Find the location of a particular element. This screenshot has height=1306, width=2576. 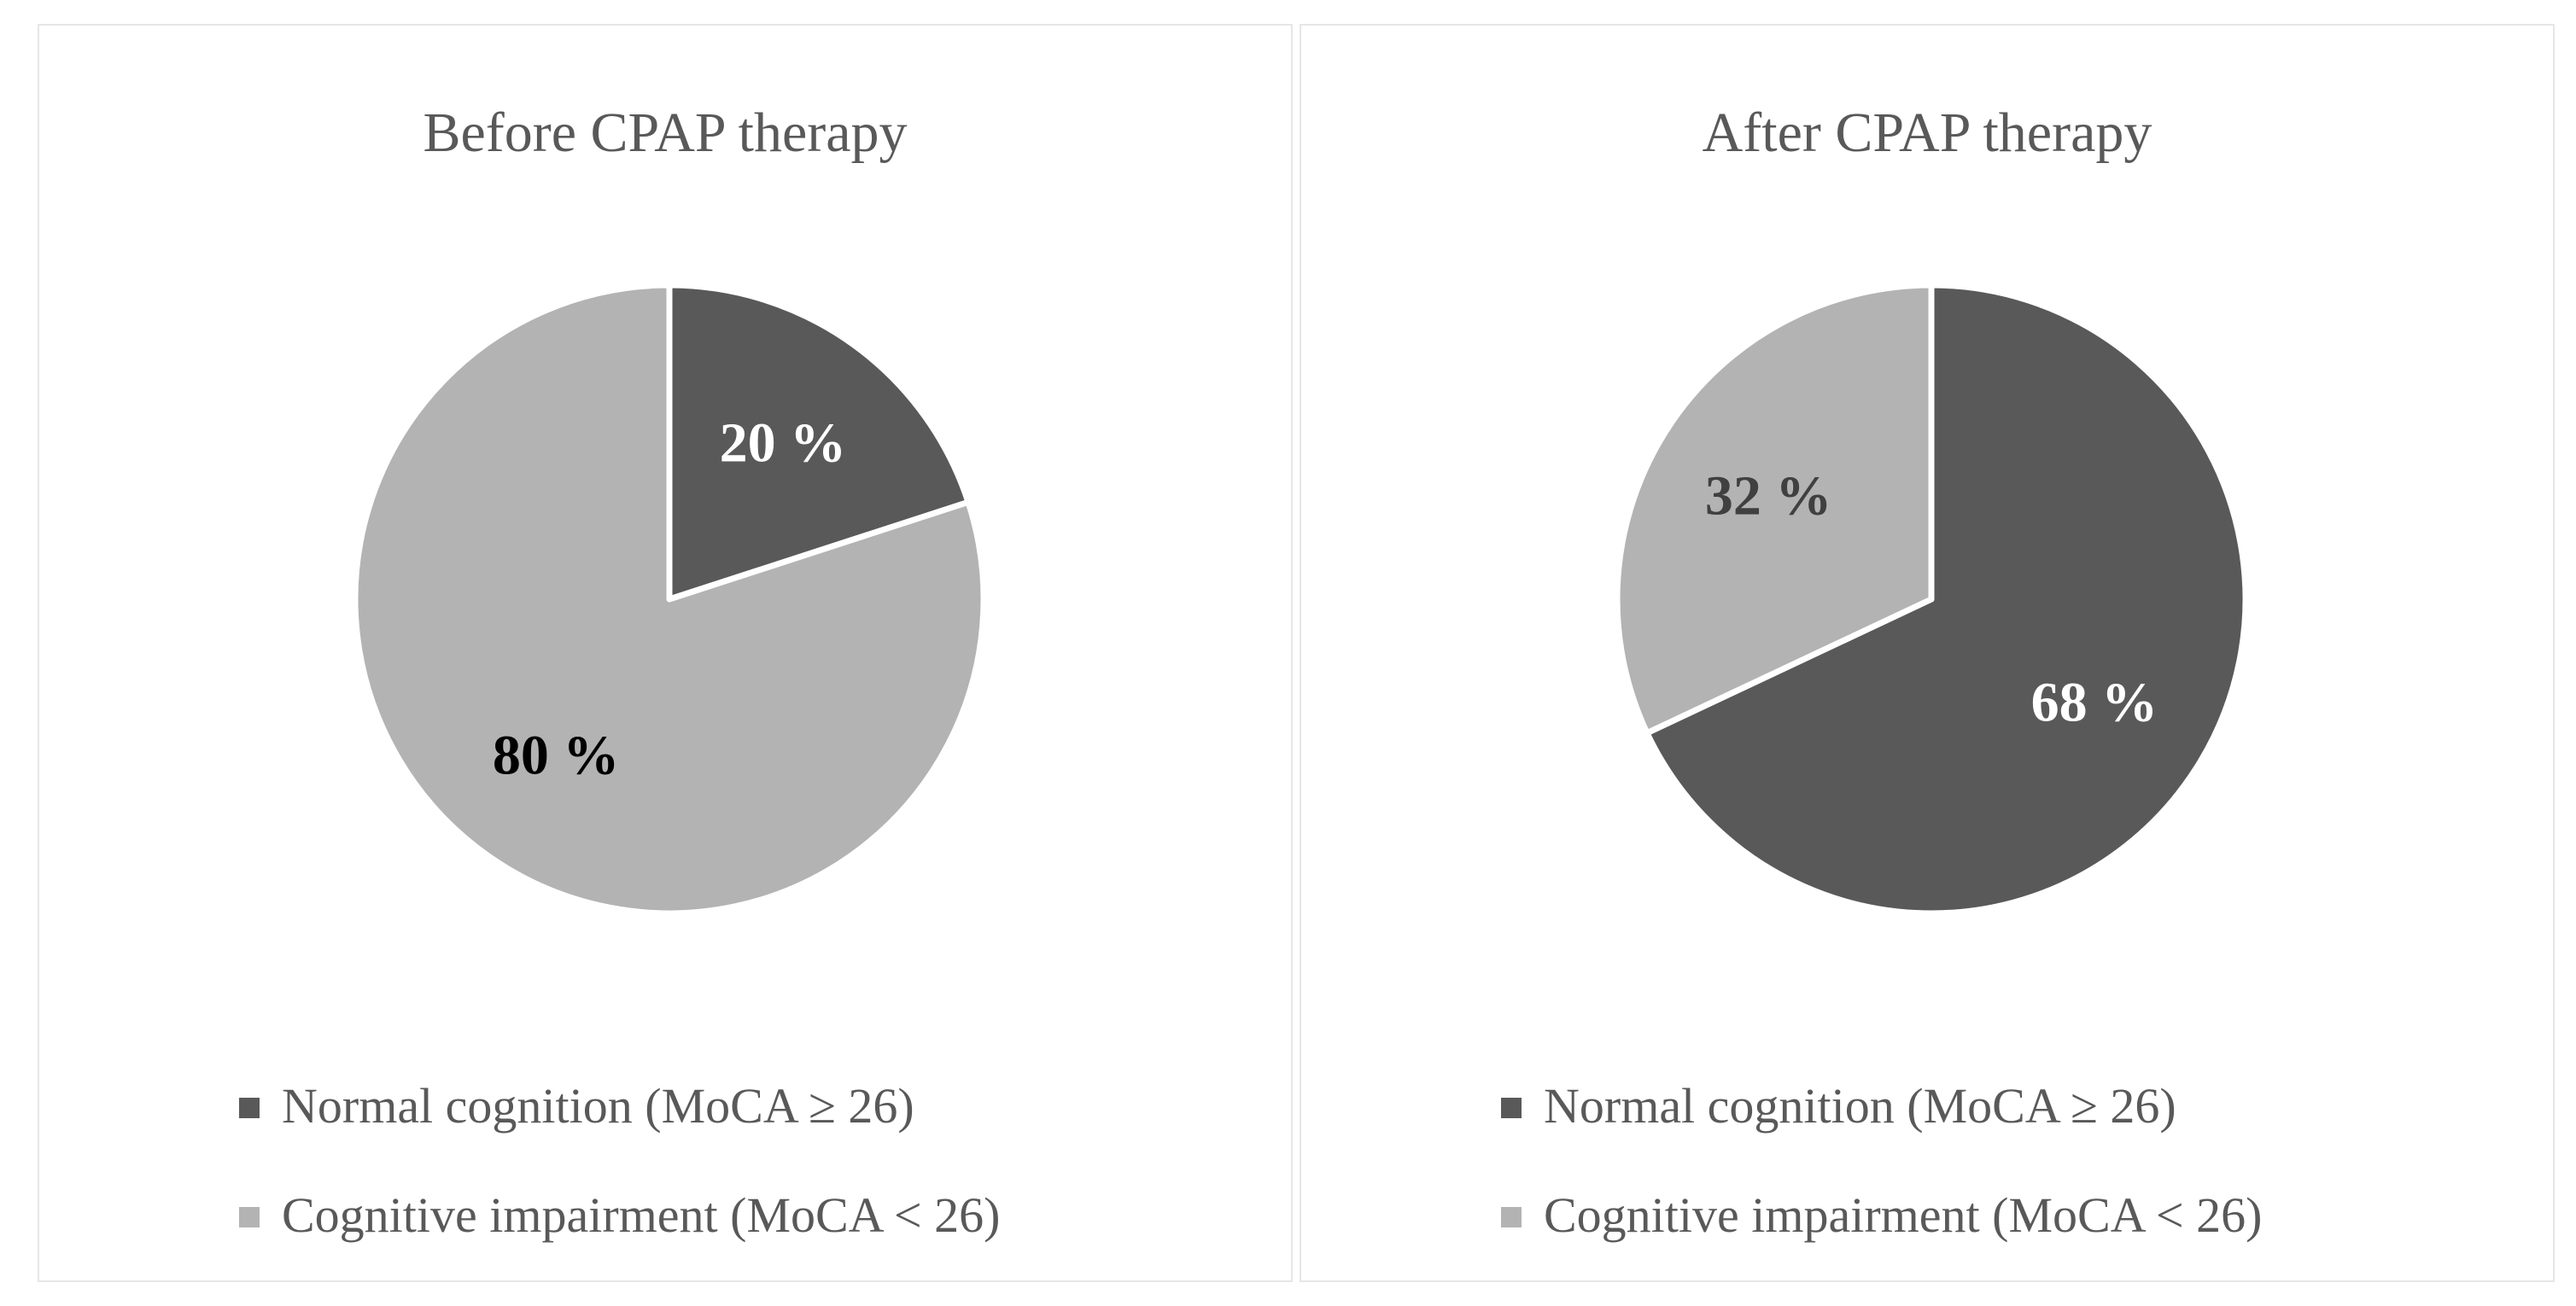

pie-chart-before: 20 % 80 % is located at coordinates (669, 599).